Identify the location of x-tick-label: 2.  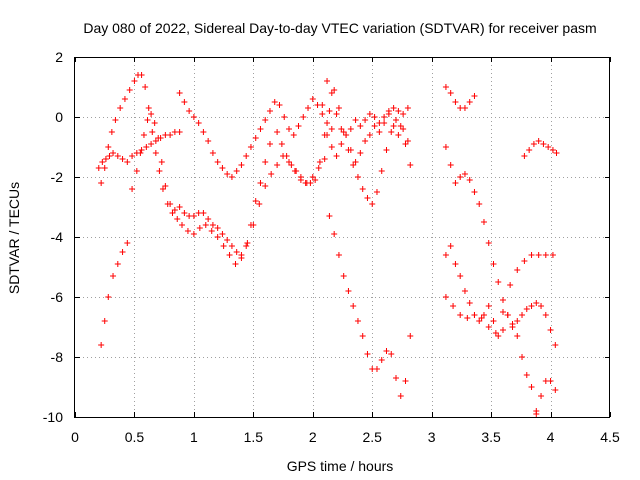
(313, 437).